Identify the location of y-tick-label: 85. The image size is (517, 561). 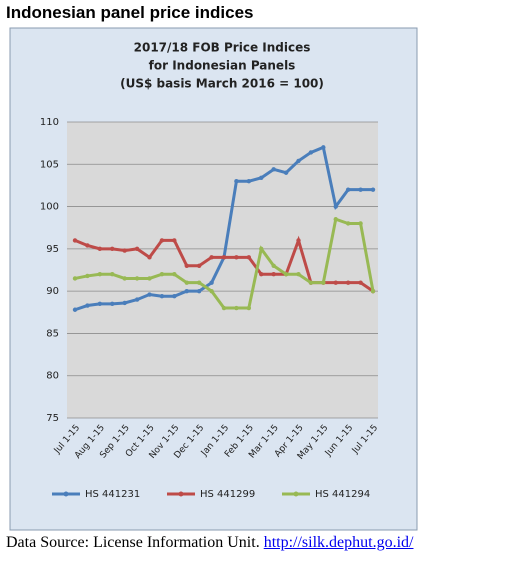
(52, 333).